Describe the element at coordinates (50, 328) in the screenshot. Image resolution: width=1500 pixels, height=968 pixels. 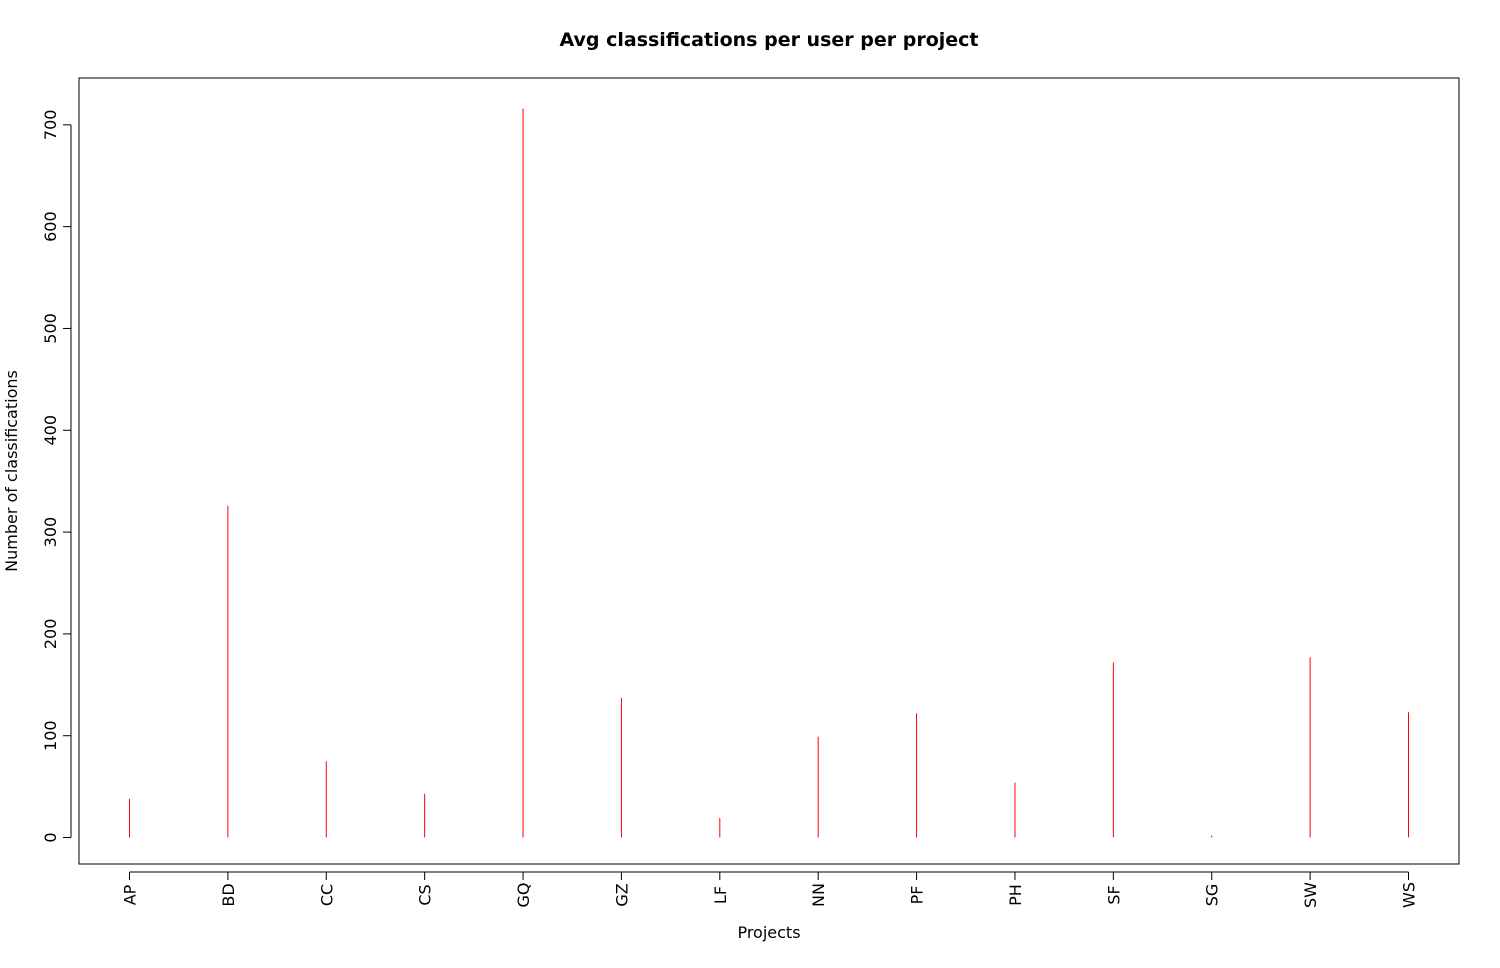
I see `y-tick-label: 500` at that location.